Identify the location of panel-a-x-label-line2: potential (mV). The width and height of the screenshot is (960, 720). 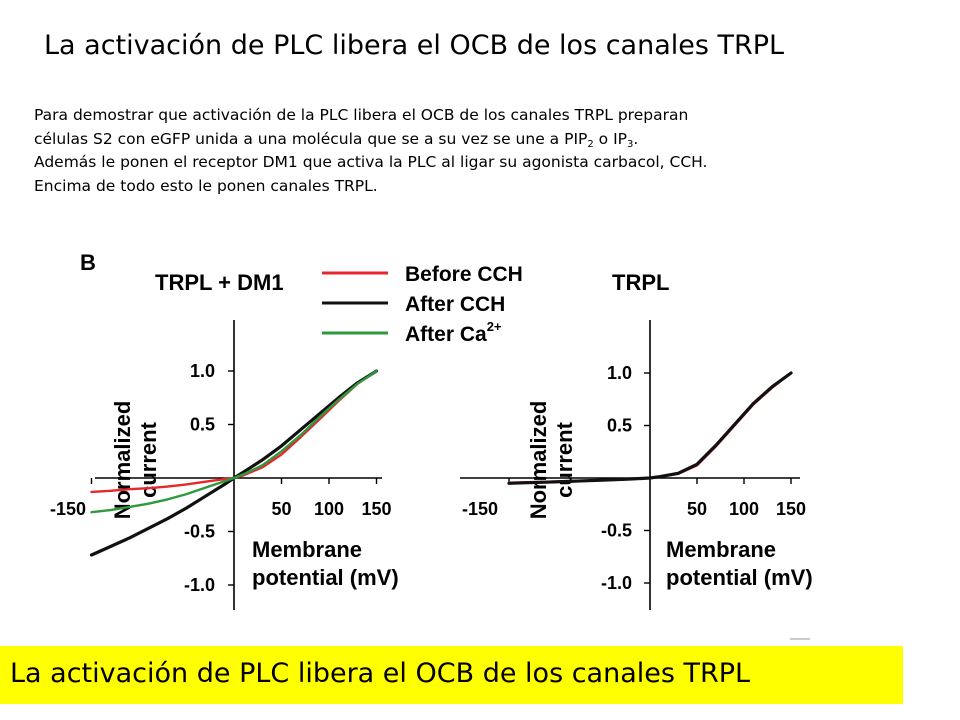
(325, 577).